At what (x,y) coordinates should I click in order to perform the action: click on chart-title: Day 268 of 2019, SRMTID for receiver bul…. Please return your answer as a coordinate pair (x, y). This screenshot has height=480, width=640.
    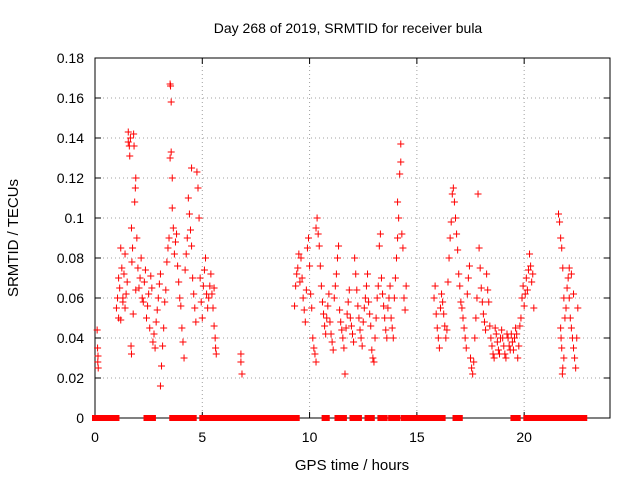
    Looking at the image, I should click on (348, 28).